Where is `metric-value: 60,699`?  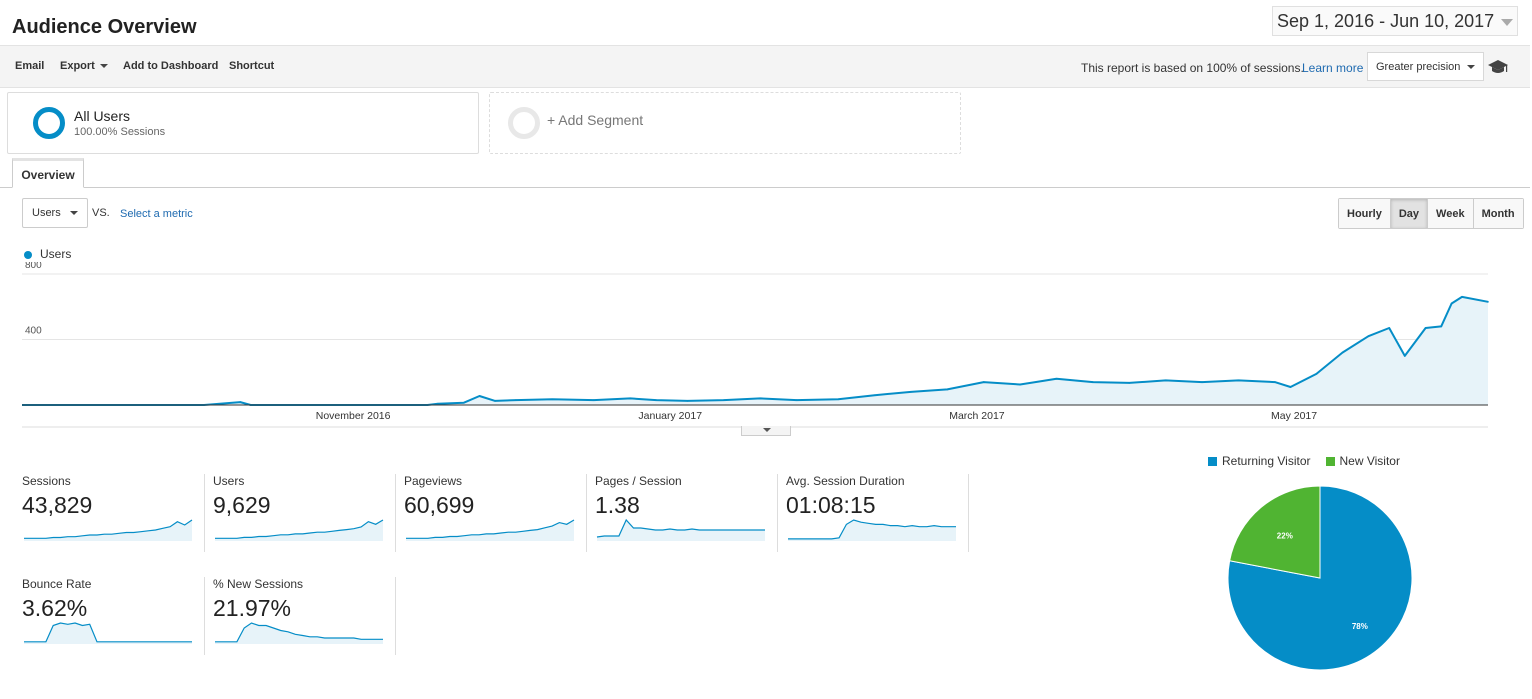 metric-value: 60,699 is located at coordinates (439, 505).